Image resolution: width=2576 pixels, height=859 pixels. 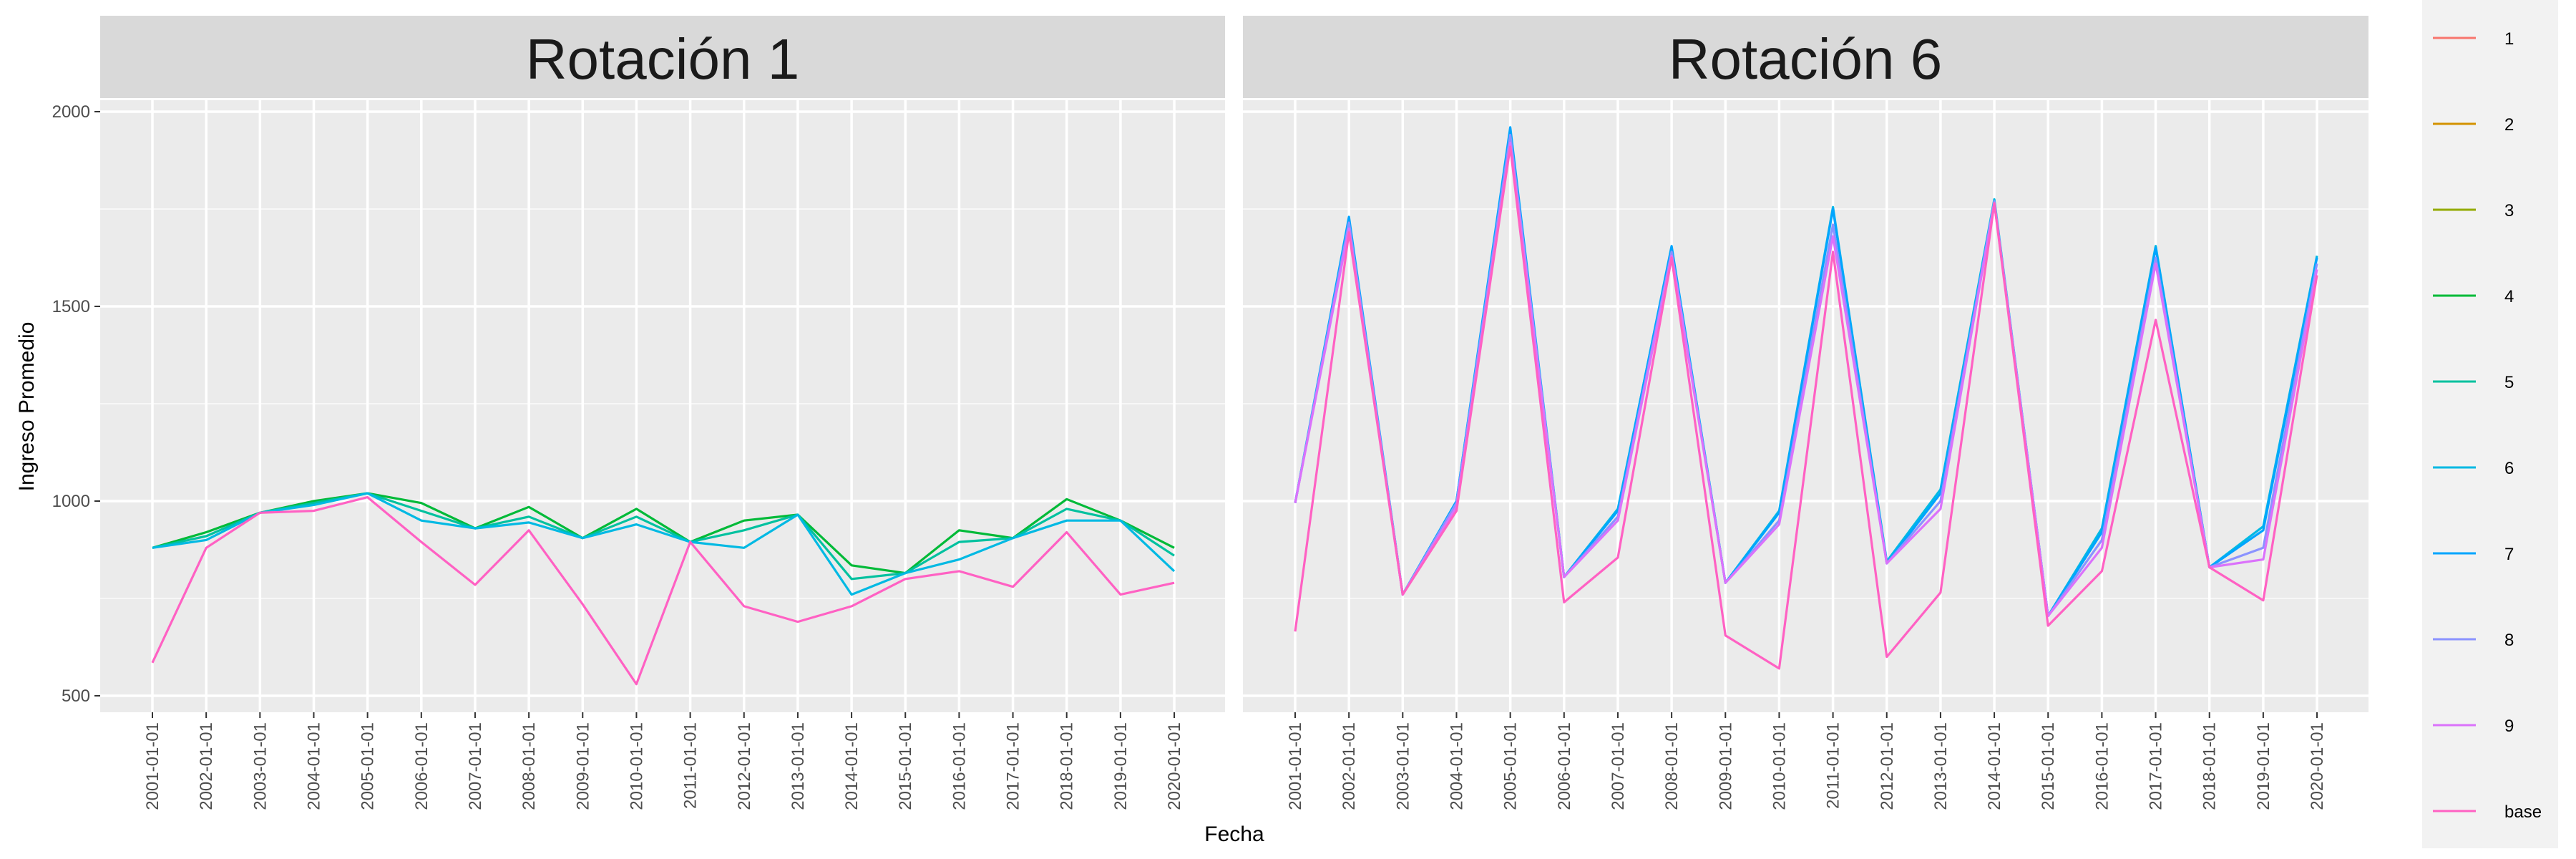 I want to click on panel-title: Rotación 1, so click(x=662, y=59).